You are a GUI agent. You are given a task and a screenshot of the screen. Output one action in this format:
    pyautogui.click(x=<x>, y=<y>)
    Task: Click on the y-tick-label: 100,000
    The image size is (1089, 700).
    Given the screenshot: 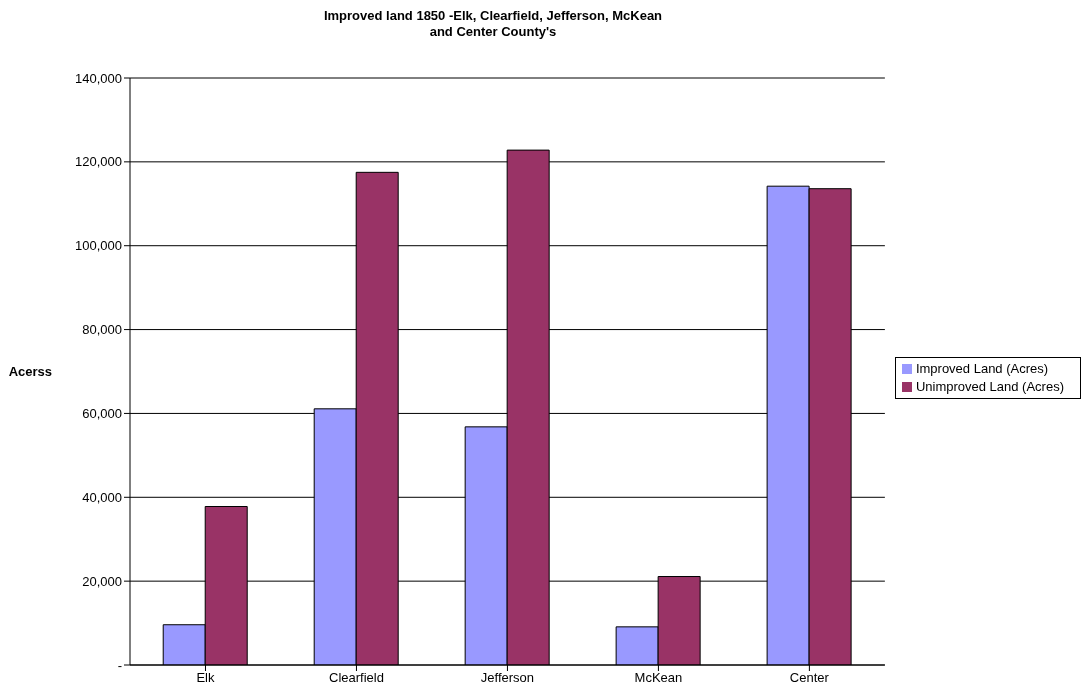 What is the action you would take?
    pyautogui.click(x=98, y=246)
    